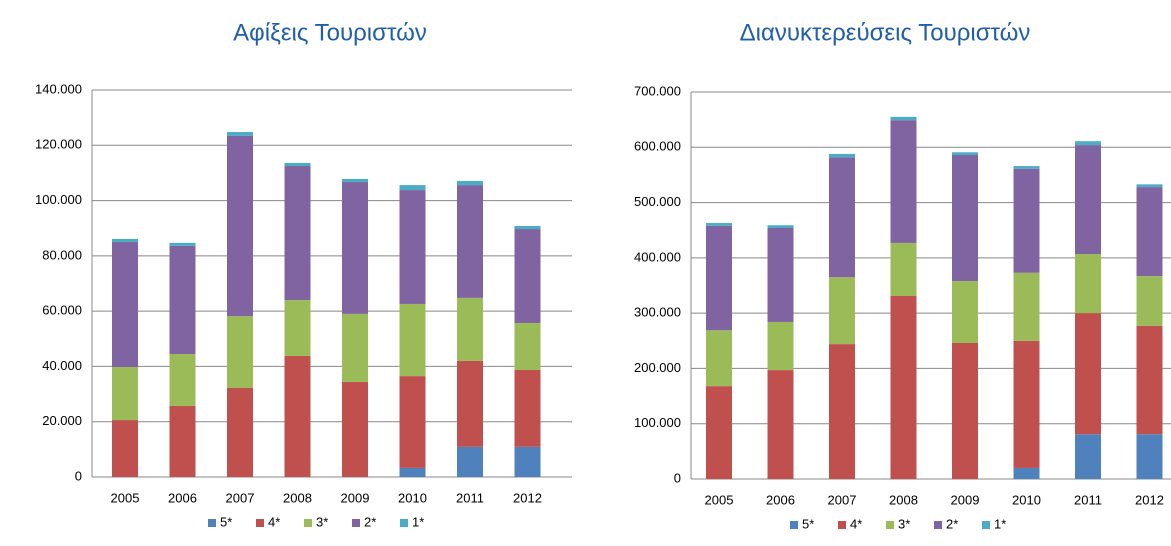 Image resolution: width=1171 pixels, height=546 pixels. I want to click on chart-title: Διανυκτερεύσεις Τουριστών, so click(885, 32).